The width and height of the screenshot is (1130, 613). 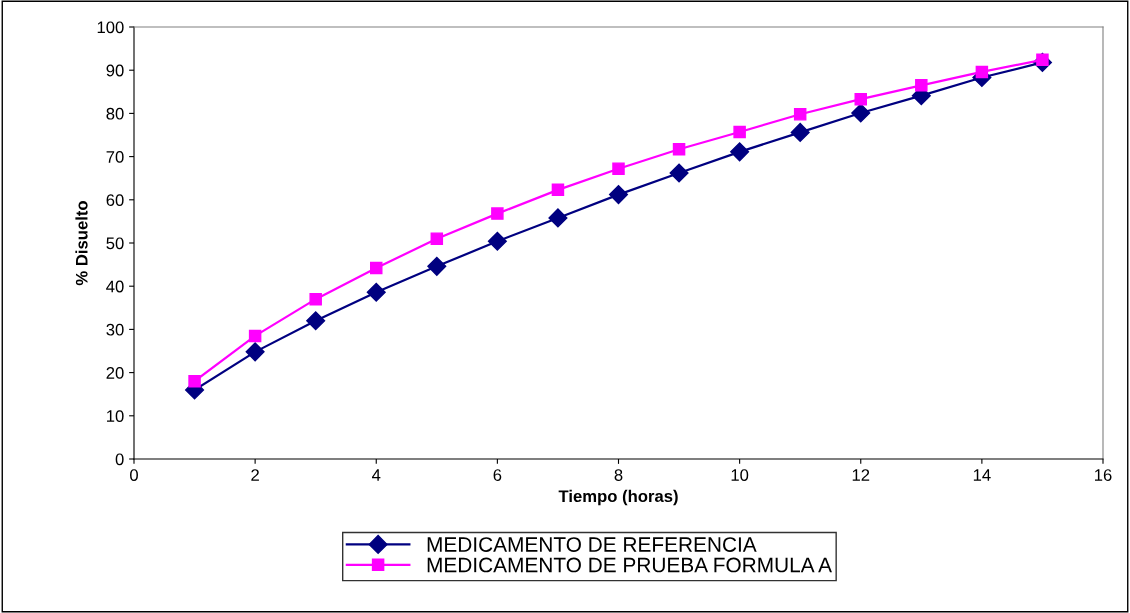 What do you see at coordinates (861, 475) in the screenshot?
I see `x-tick-label: 12` at bounding box center [861, 475].